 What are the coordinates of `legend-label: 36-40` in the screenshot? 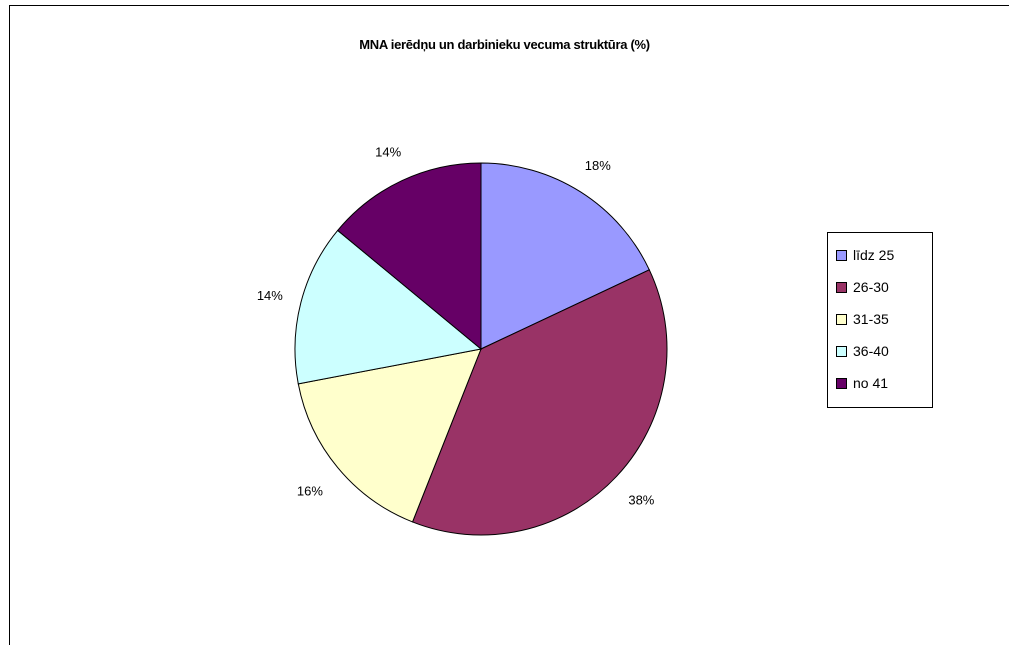 It's located at (871, 351).